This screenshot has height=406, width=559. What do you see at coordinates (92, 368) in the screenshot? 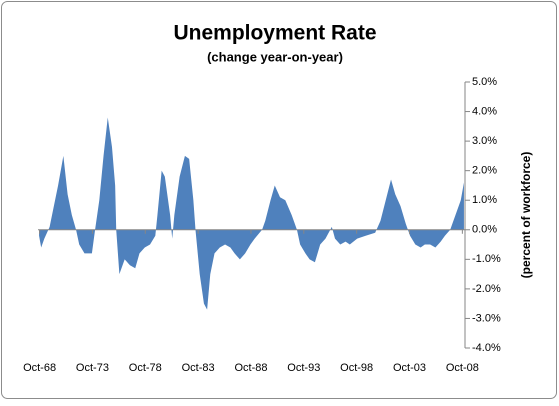
I see `x-tick-label: Oct-73` at bounding box center [92, 368].